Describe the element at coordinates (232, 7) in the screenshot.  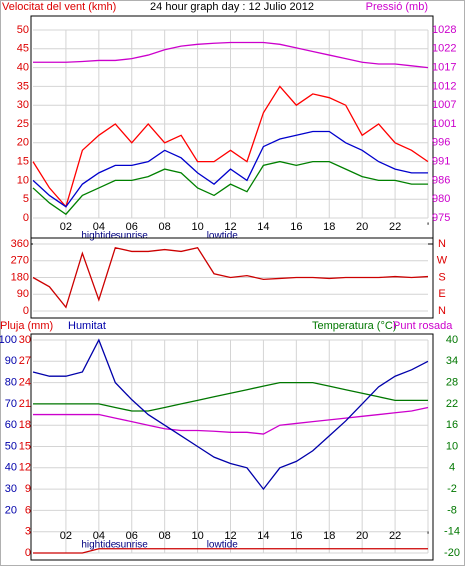
I see `chart-title: 24 hour graph day : 12 Julio 2012` at that location.